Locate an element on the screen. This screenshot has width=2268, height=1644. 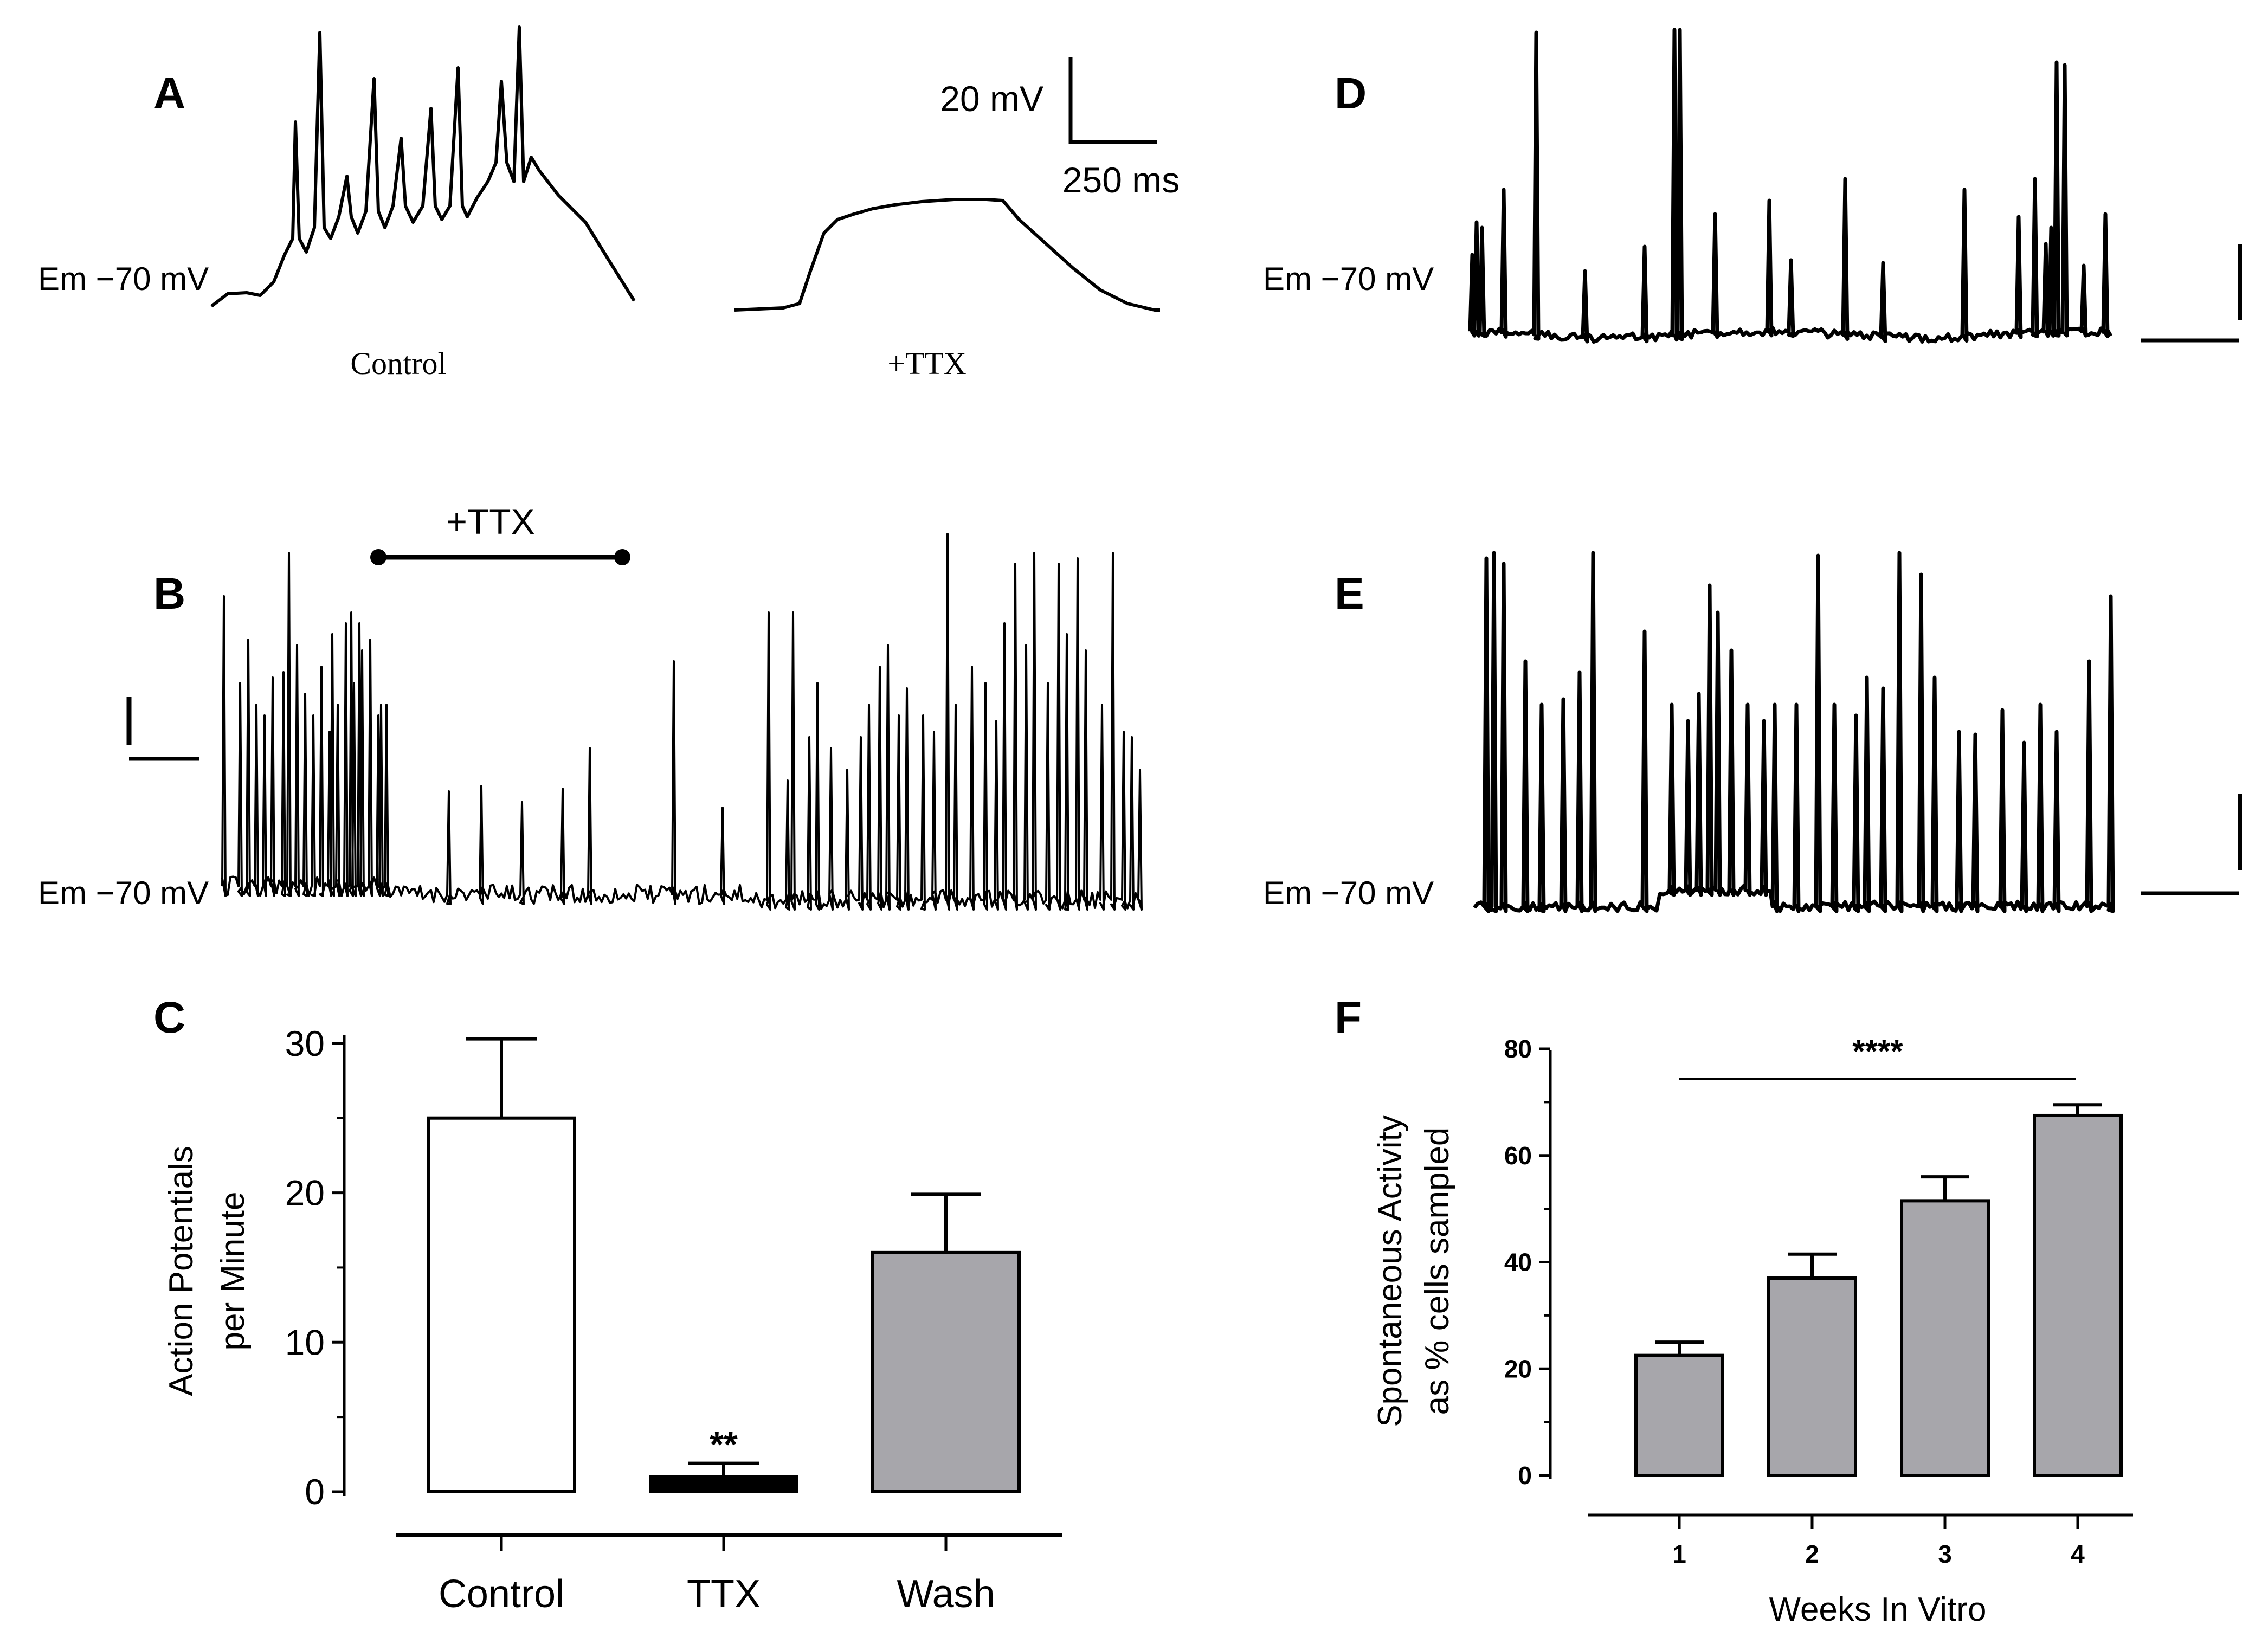
ttx-caption: +TTX is located at coordinates (926, 363).